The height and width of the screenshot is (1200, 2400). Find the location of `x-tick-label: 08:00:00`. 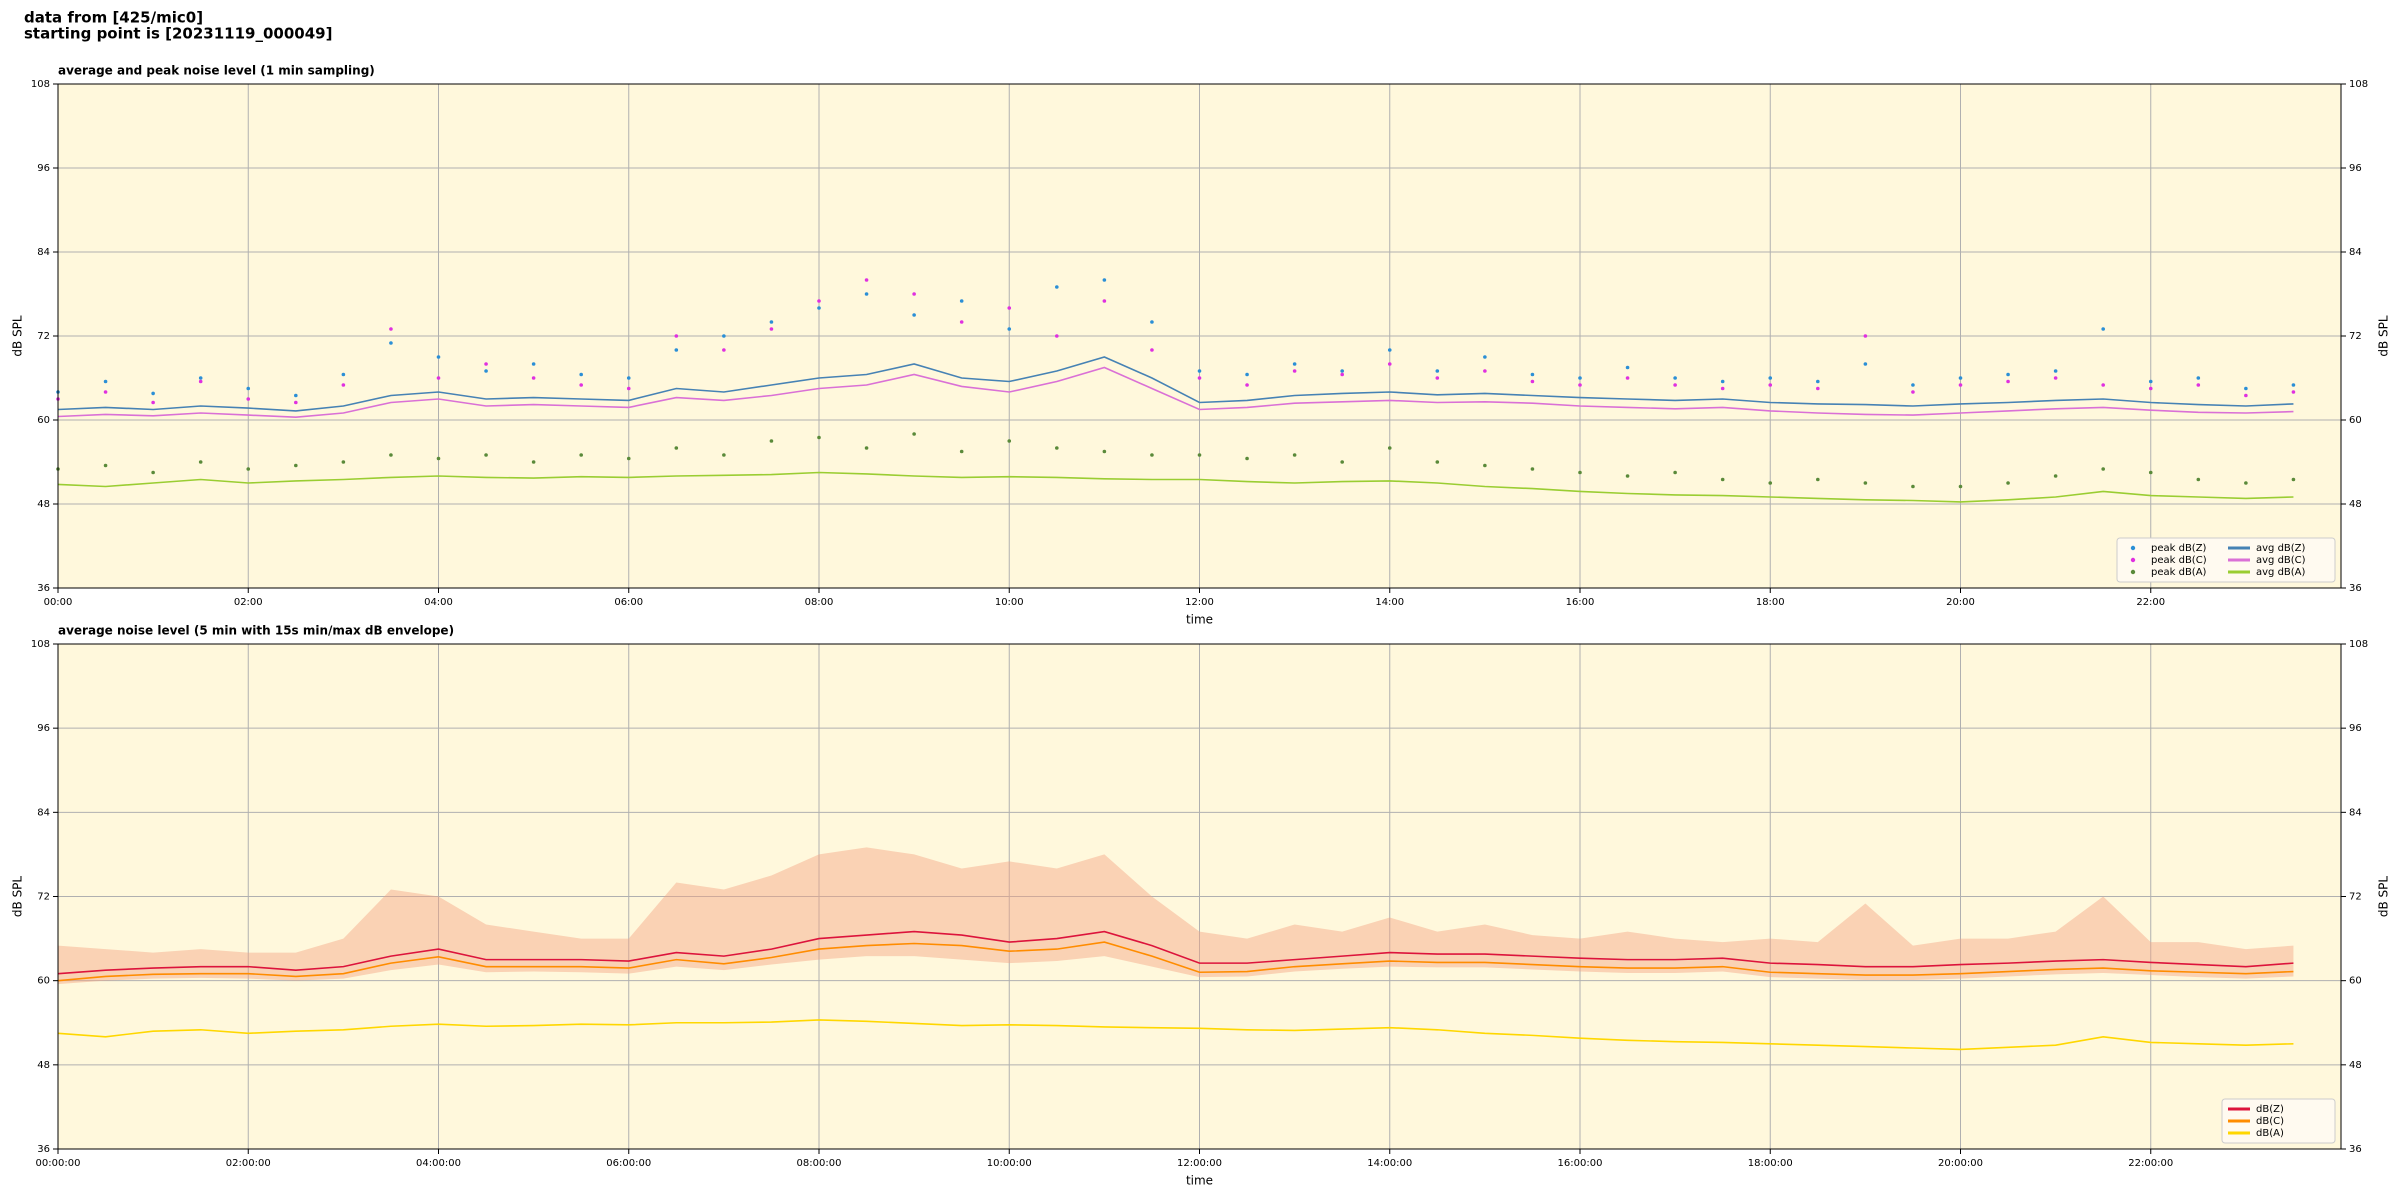

x-tick-label: 08:00:00 is located at coordinates (819, 1163).